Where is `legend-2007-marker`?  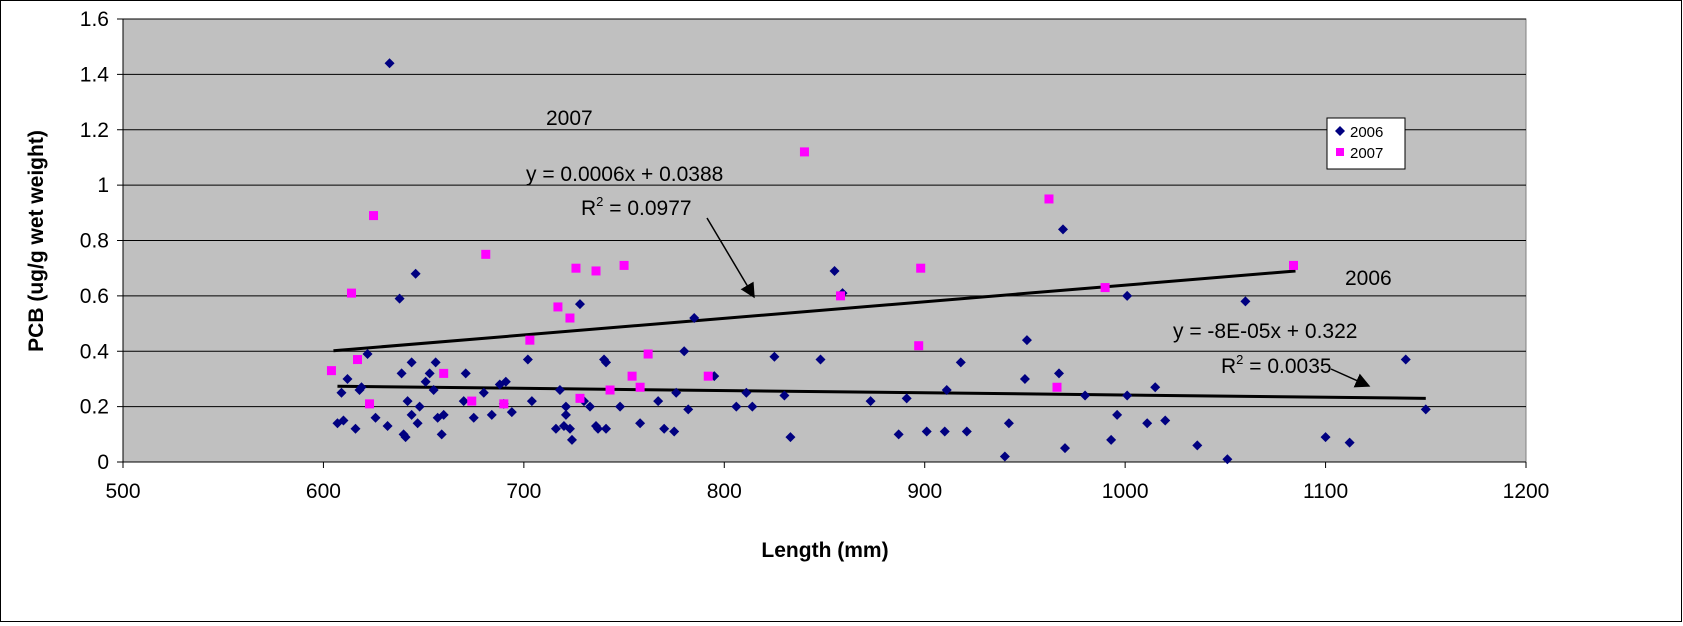 legend-2007-marker is located at coordinates (1340, 152).